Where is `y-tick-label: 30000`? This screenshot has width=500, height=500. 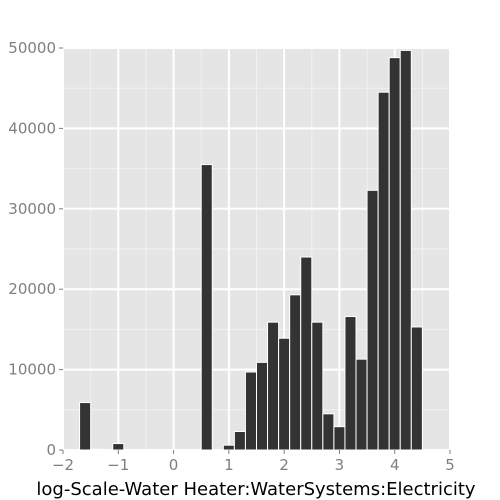
y-tick-label: 30000 is located at coordinates (32, 209).